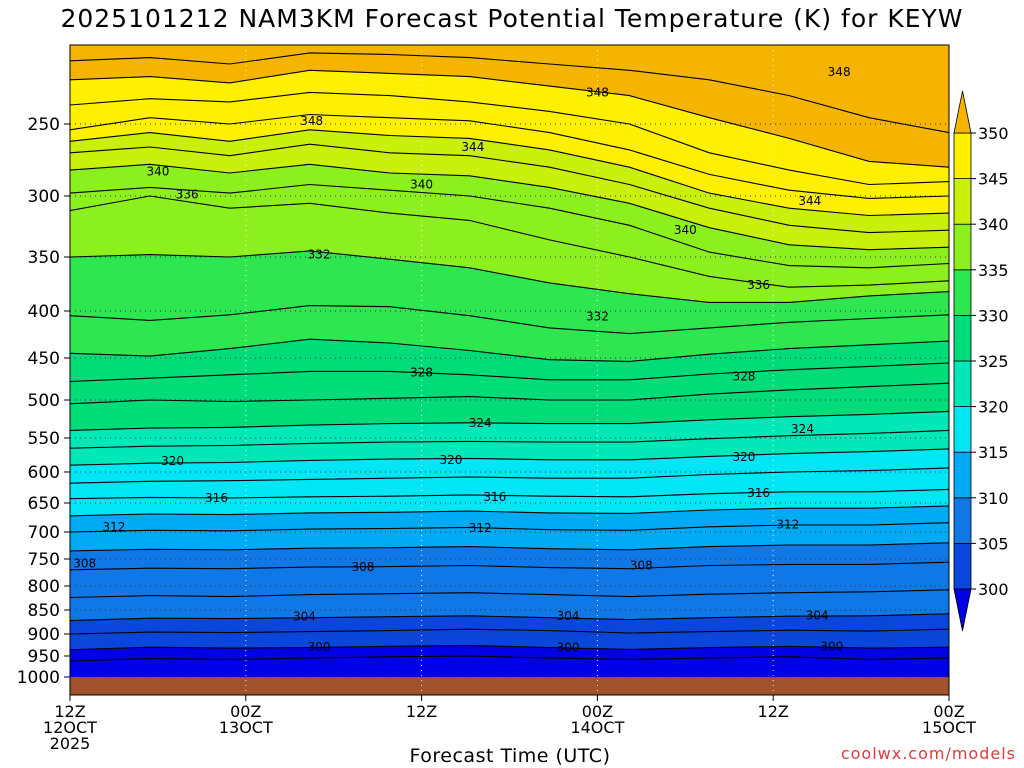 This screenshot has width=1024, height=768. What do you see at coordinates (993, 224) in the screenshot?
I see `colorbar-label: 340` at bounding box center [993, 224].